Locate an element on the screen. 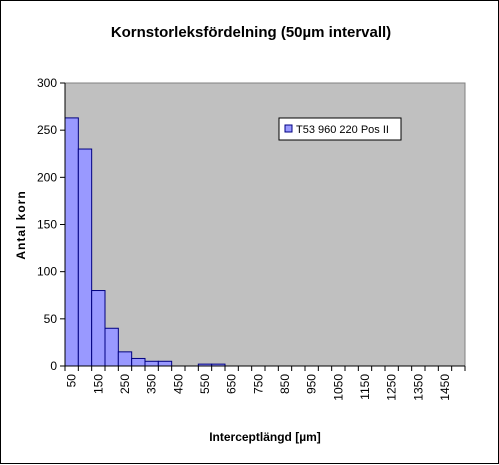 This screenshot has height=465, width=499. x-tick-label: 850 is located at coordinates (285, 384).